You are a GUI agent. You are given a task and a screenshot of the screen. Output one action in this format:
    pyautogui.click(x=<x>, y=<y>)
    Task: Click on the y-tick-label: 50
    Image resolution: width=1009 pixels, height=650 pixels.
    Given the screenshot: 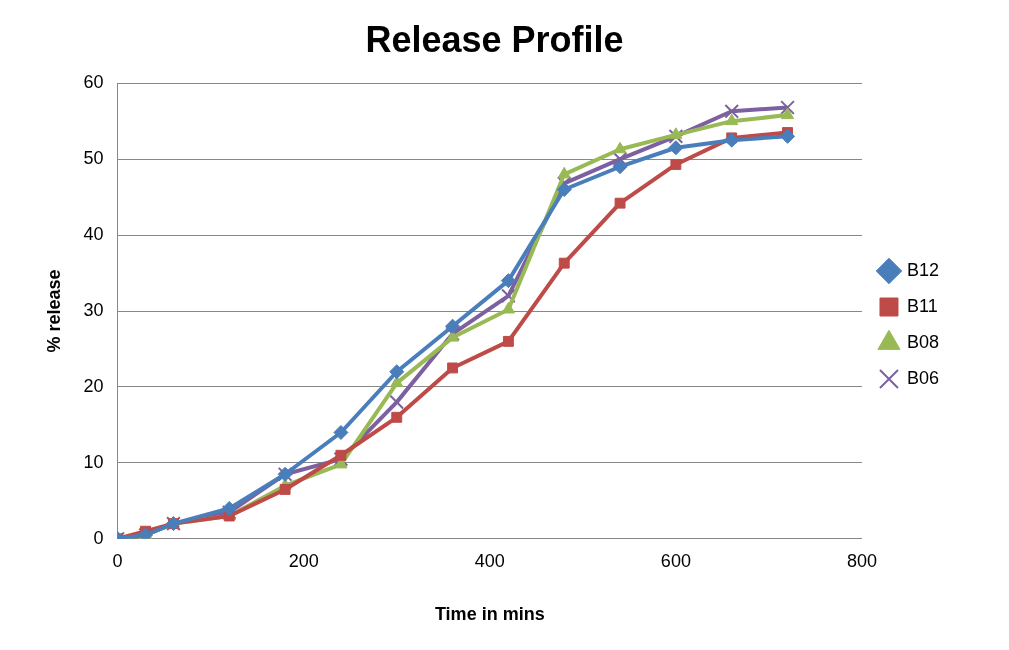 What is the action you would take?
    pyautogui.click(x=93, y=158)
    